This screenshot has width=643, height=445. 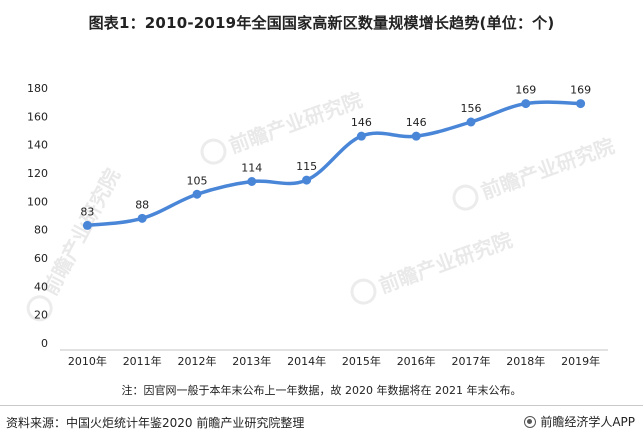 I want to click on x-tick-label: 2017年, so click(x=471, y=361).